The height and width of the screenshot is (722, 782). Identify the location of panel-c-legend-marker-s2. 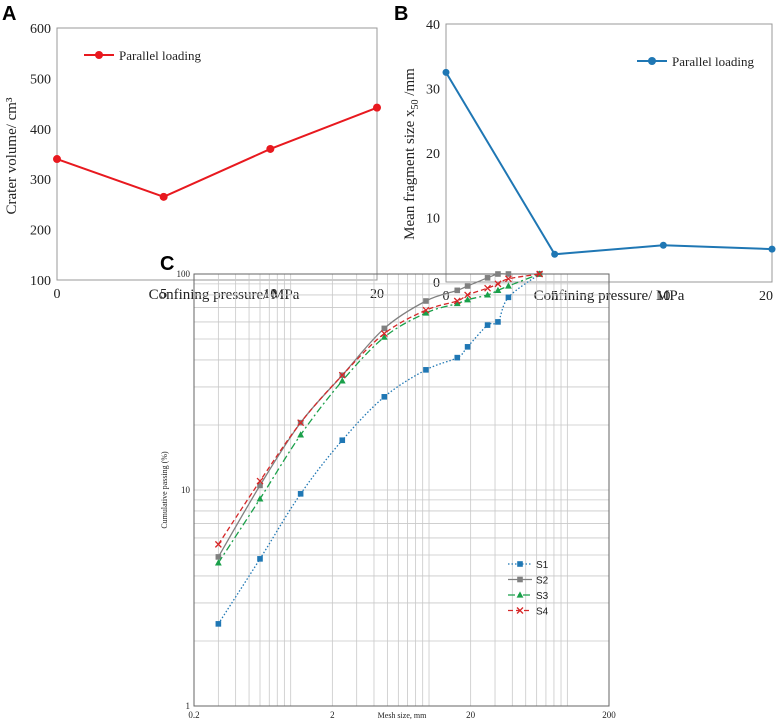
(520, 579).